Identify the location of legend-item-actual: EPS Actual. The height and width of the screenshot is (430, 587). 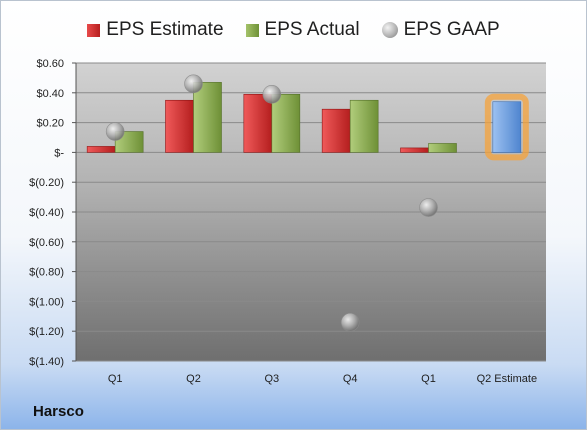
(302, 30).